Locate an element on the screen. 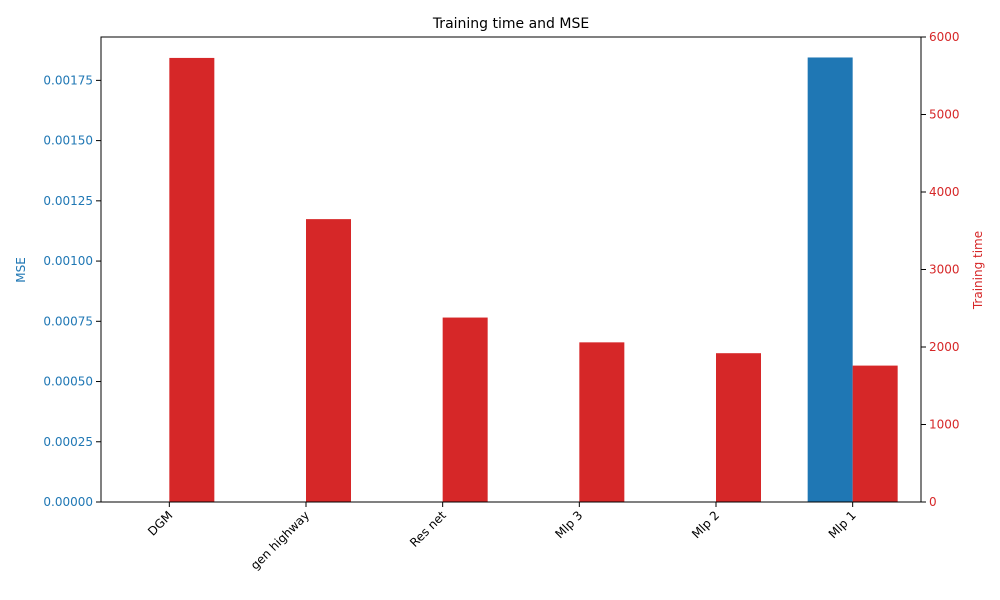  left-tick-label: 0.00150 is located at coordinates (68, 141).